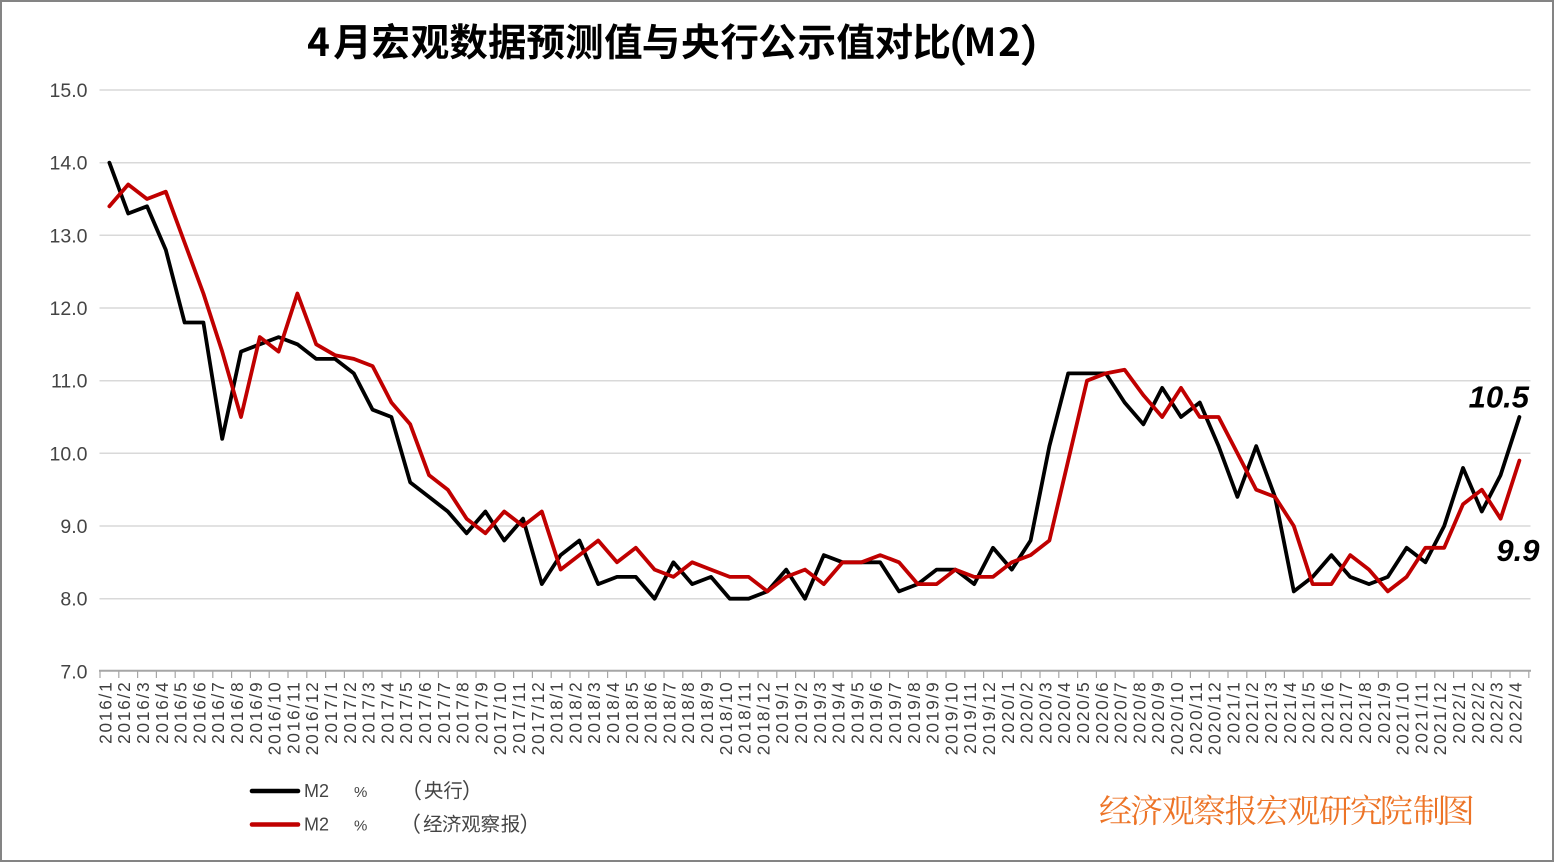 The image size is (1554, 862). I want to click on svg-text: 10.0, so click(69, 454).